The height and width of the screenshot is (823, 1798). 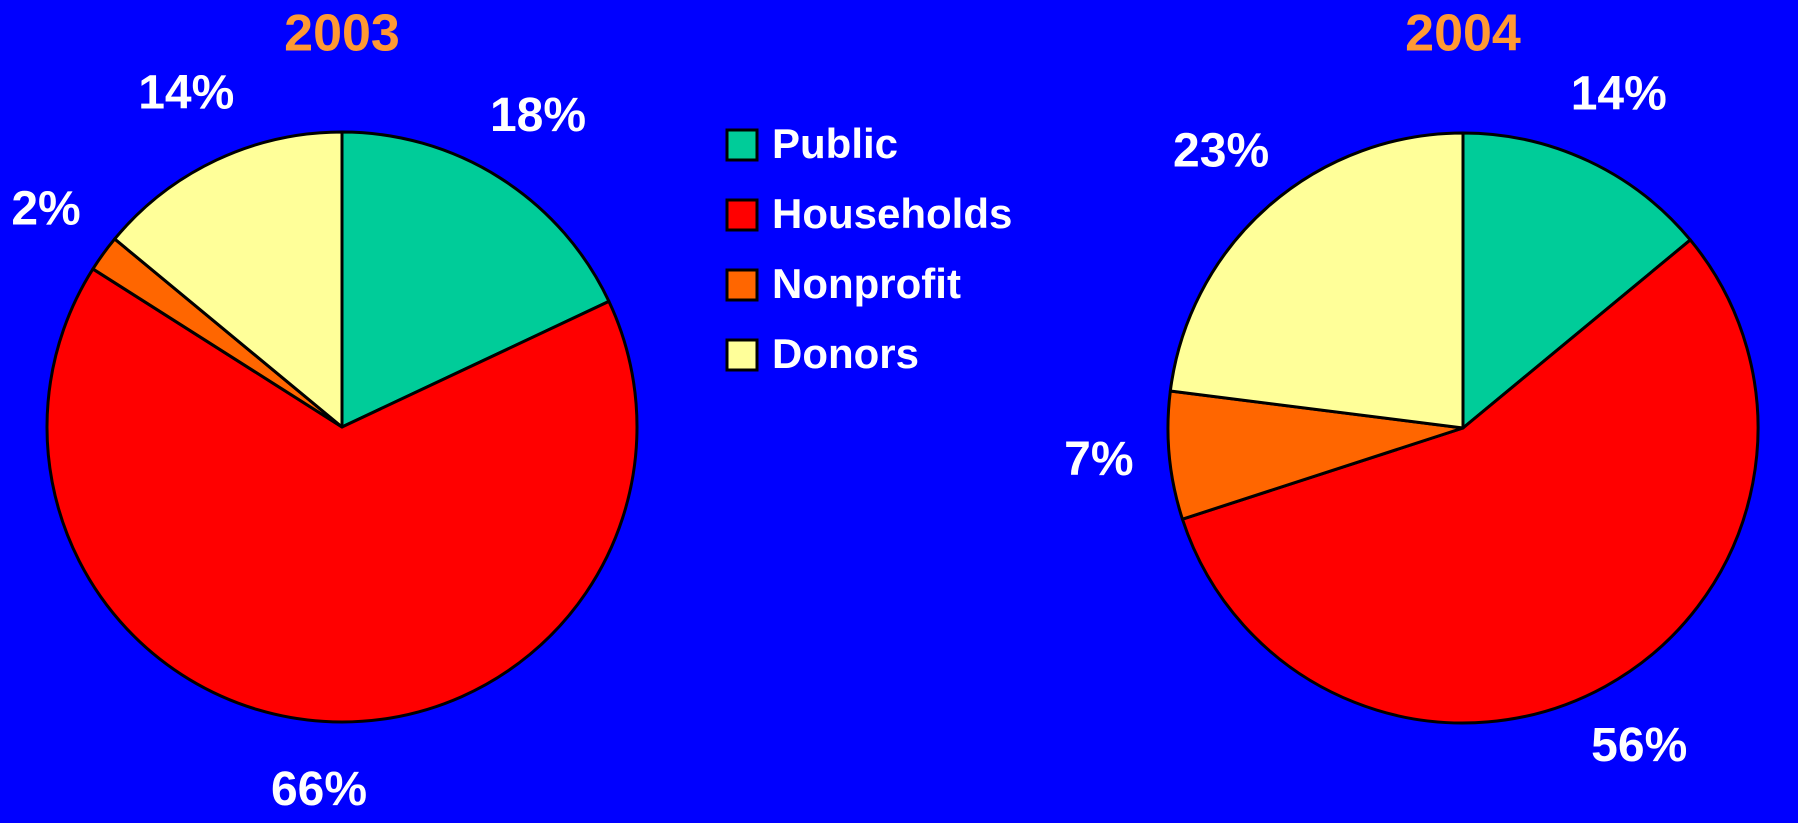 What do you see at coordinates (1098, 459) in the screenshot?
I see `data-label: 7%` at bounding box center [1098, 459].